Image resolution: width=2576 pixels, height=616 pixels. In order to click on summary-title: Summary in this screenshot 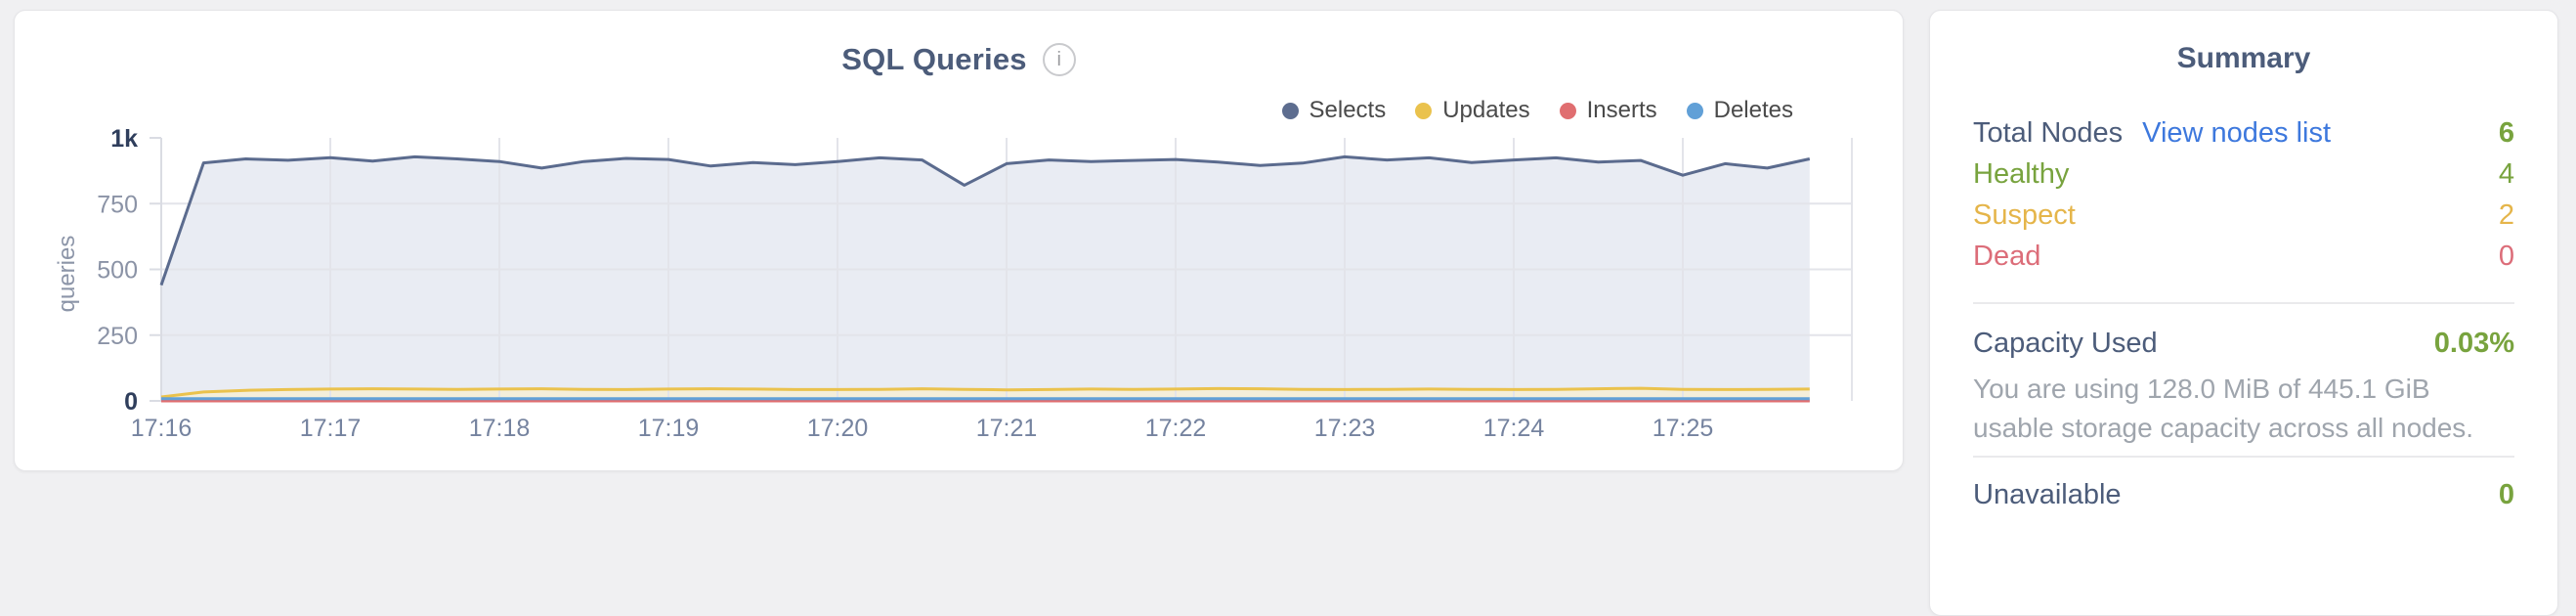, I will do `click(2244, 58)`.